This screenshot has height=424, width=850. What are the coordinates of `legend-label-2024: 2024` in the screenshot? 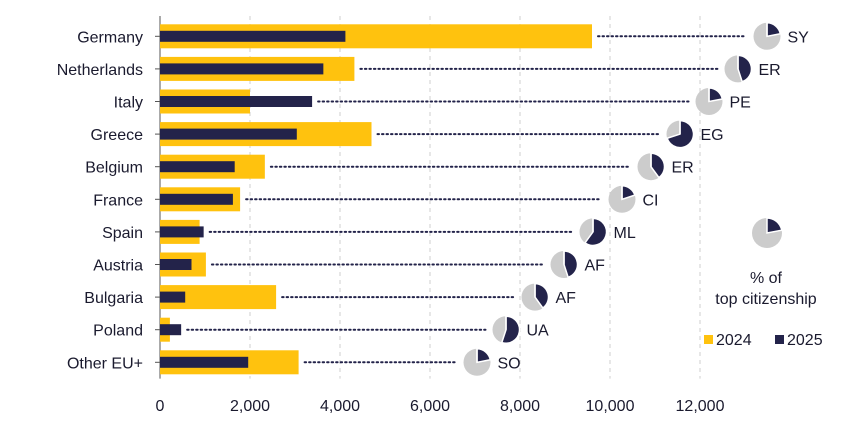 It's located at (734, 340).